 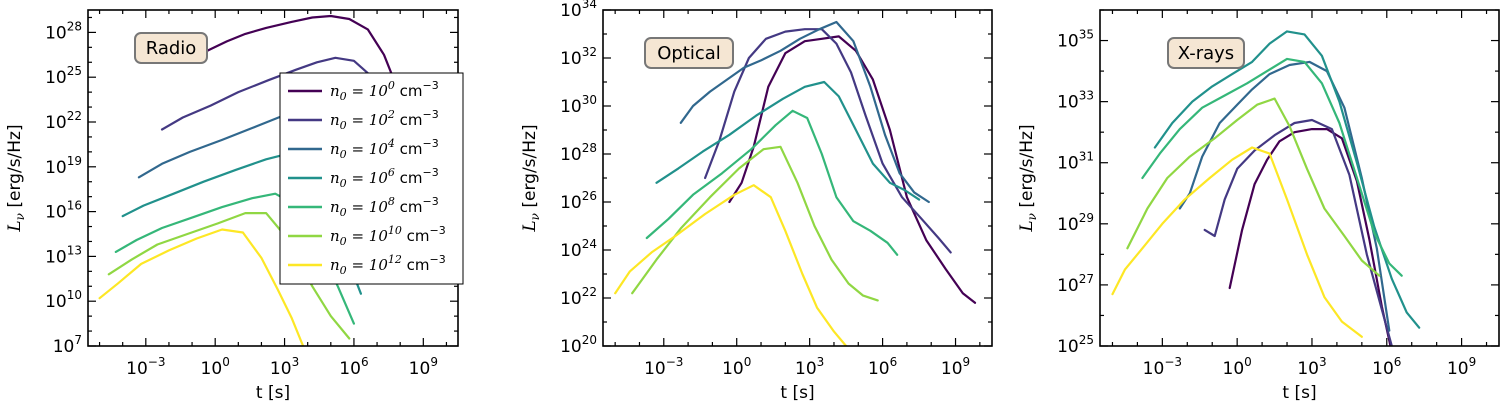 What do you see at coordinates (578, 249) in the screenshot?
I see `y-tick-label: 1024` at bounding box center [578, 249].